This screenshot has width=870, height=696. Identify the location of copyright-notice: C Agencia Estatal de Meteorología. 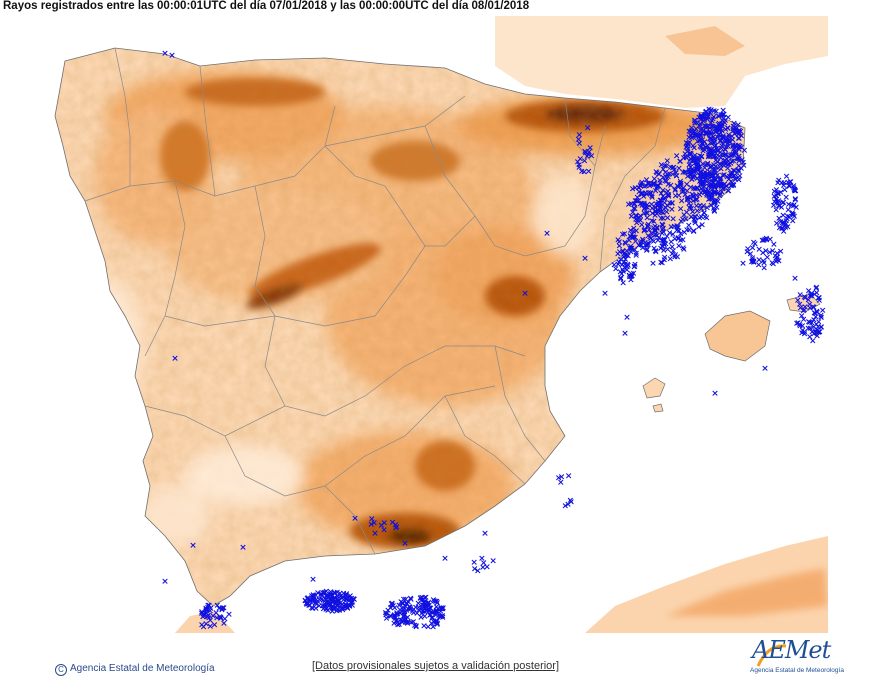
(135, 669).